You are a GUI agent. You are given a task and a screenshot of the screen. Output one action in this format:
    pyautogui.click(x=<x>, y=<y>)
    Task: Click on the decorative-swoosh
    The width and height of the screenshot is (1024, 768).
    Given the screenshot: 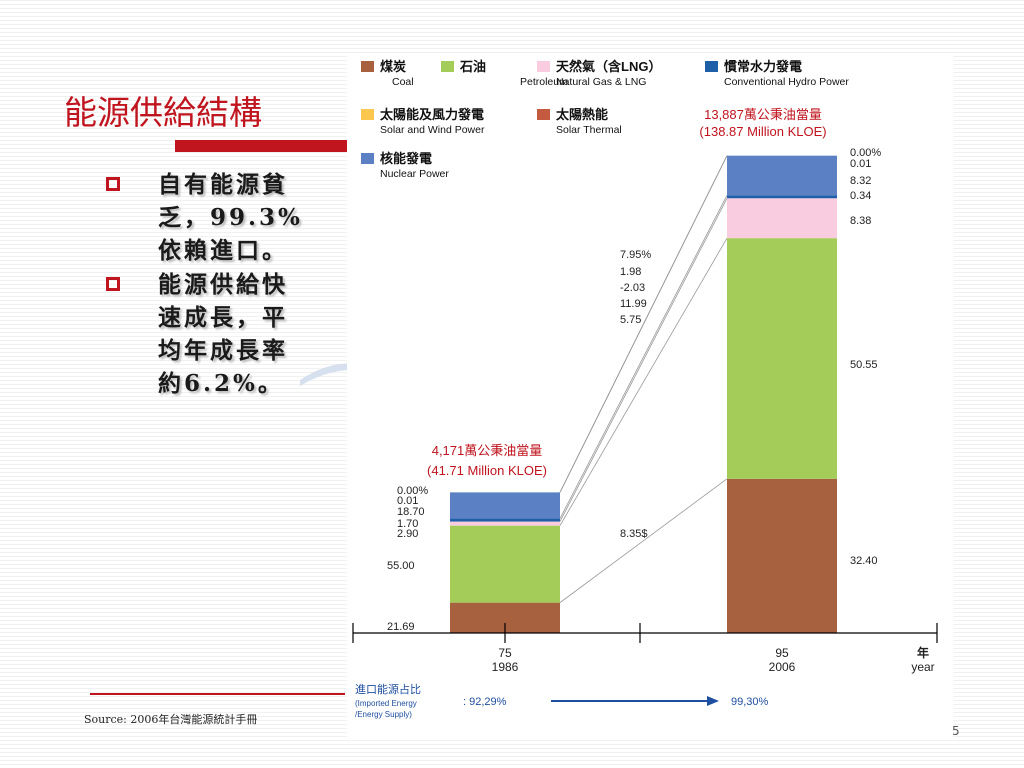 What is the action you would take?
    pyautogui.click(x=330, y=374)
    